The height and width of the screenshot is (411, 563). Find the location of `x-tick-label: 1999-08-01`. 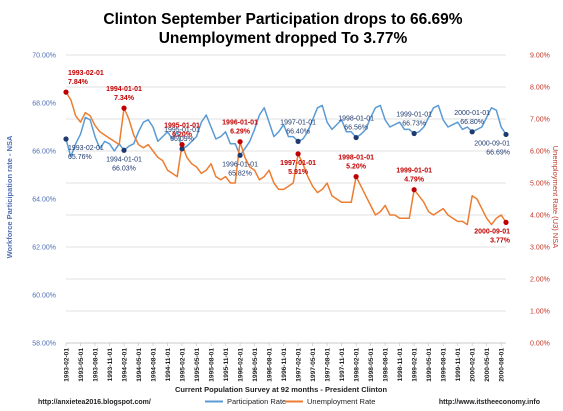

x-tick-label: 1999-08-01 is located at coordinates (443, 365).